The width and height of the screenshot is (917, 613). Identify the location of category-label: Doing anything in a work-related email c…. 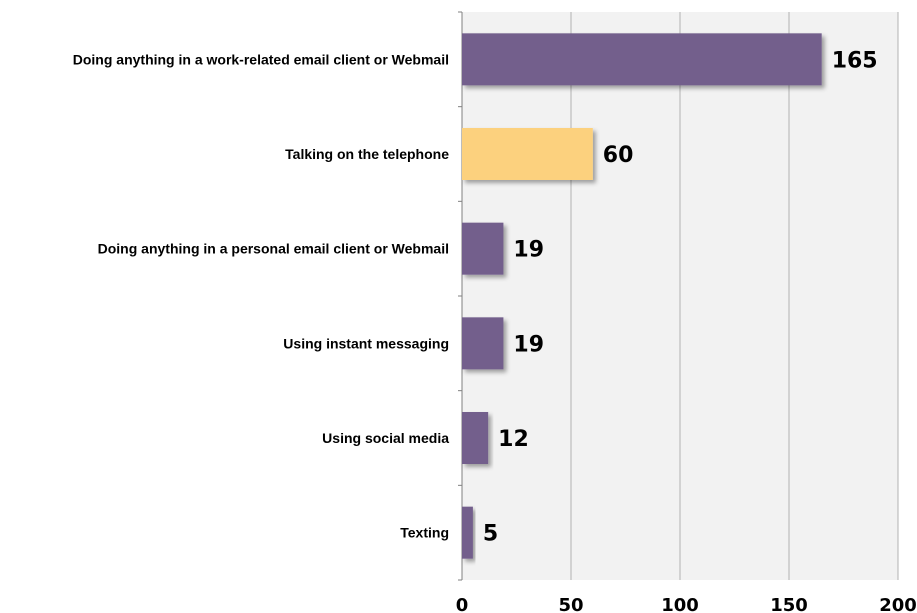
(261, 59).